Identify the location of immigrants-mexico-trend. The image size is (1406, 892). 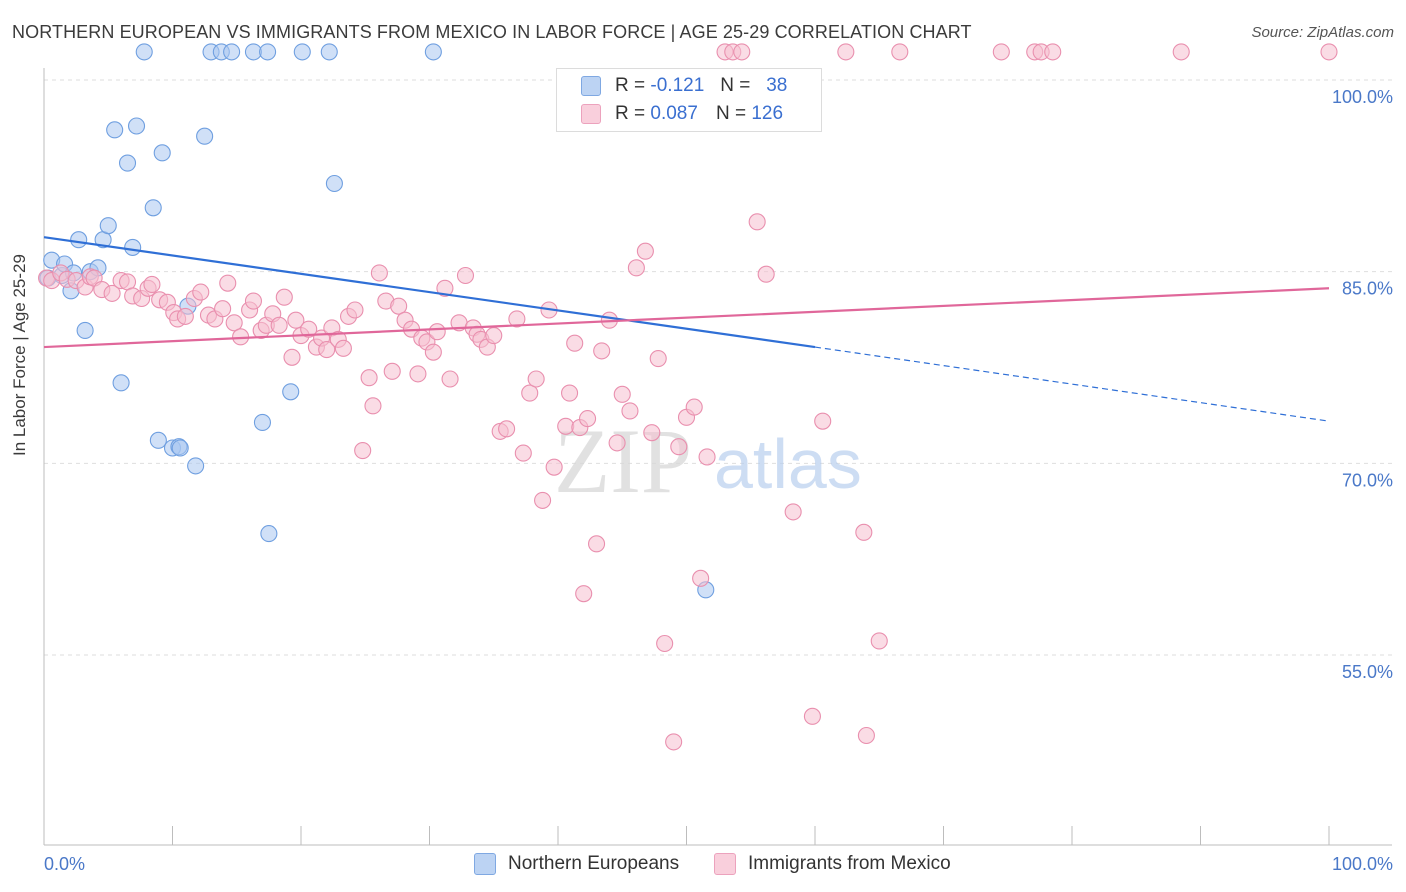
(686, 318).